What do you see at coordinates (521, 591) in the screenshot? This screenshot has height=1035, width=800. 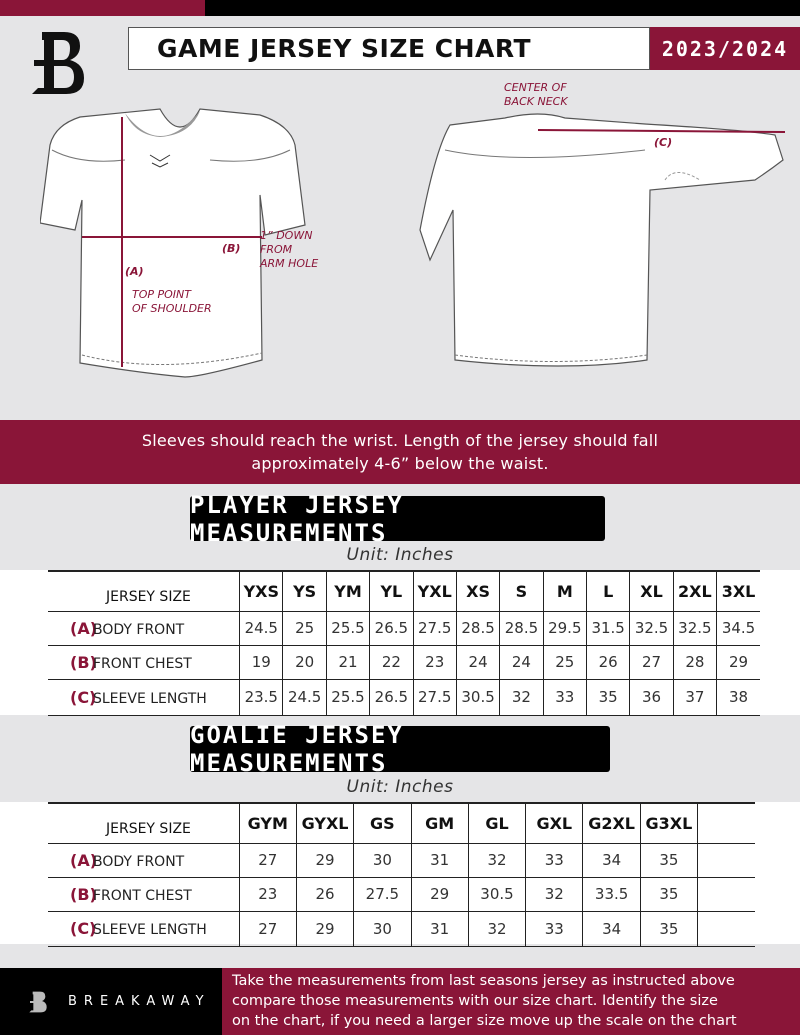 I see `size-column-header: S` at bounding box center [521, 591].